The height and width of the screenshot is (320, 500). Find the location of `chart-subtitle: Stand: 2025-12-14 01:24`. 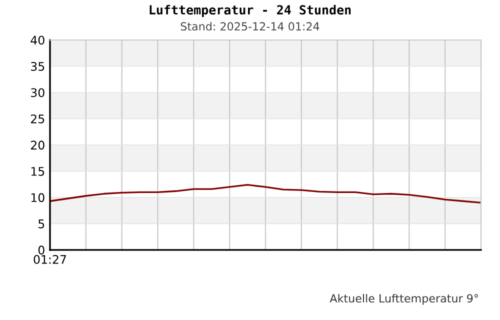

chart-subtitle: Stand: 2025-12-14 01:24 is located at coordinates (250, 26).